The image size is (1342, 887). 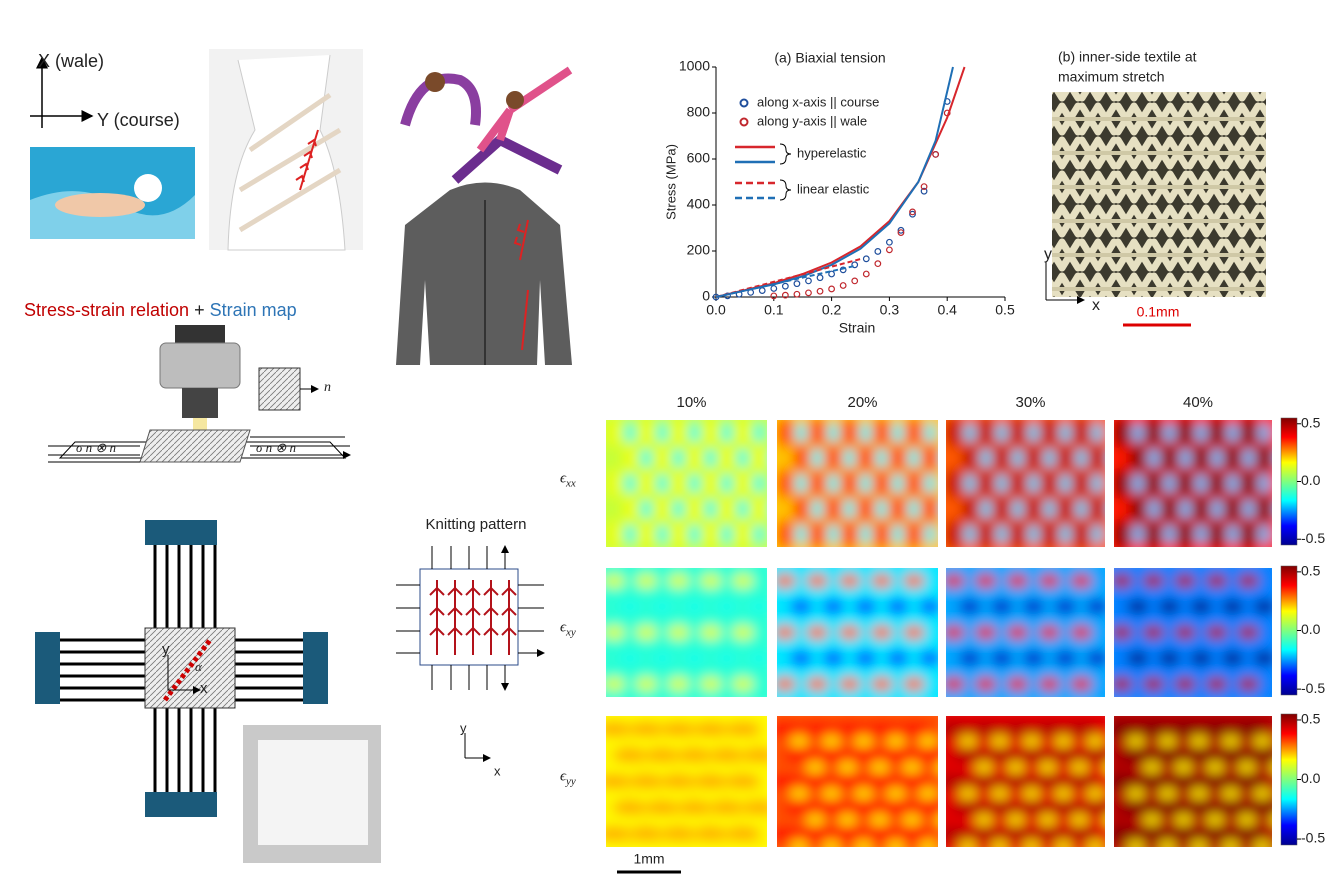 What do you see at coordinates (857, 328) in the screenshot?
I see `x-axis-label: Strain` at bounding box center [857, 328].